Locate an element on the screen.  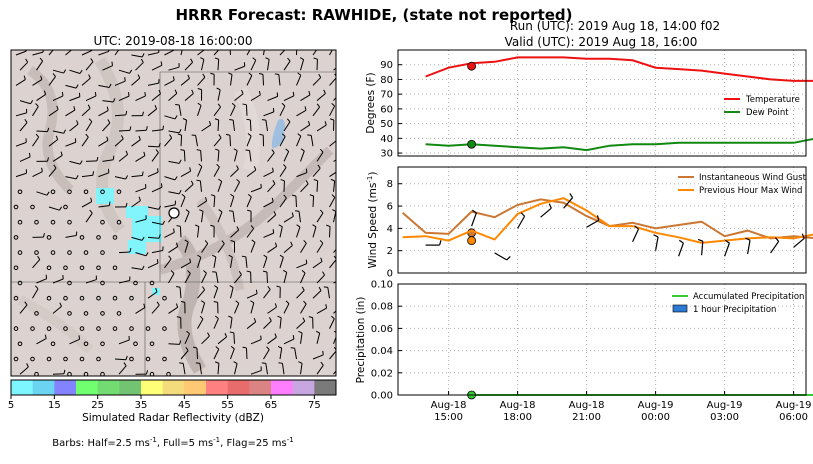
ytick-label: 8 is located at coordinates (390, 184).